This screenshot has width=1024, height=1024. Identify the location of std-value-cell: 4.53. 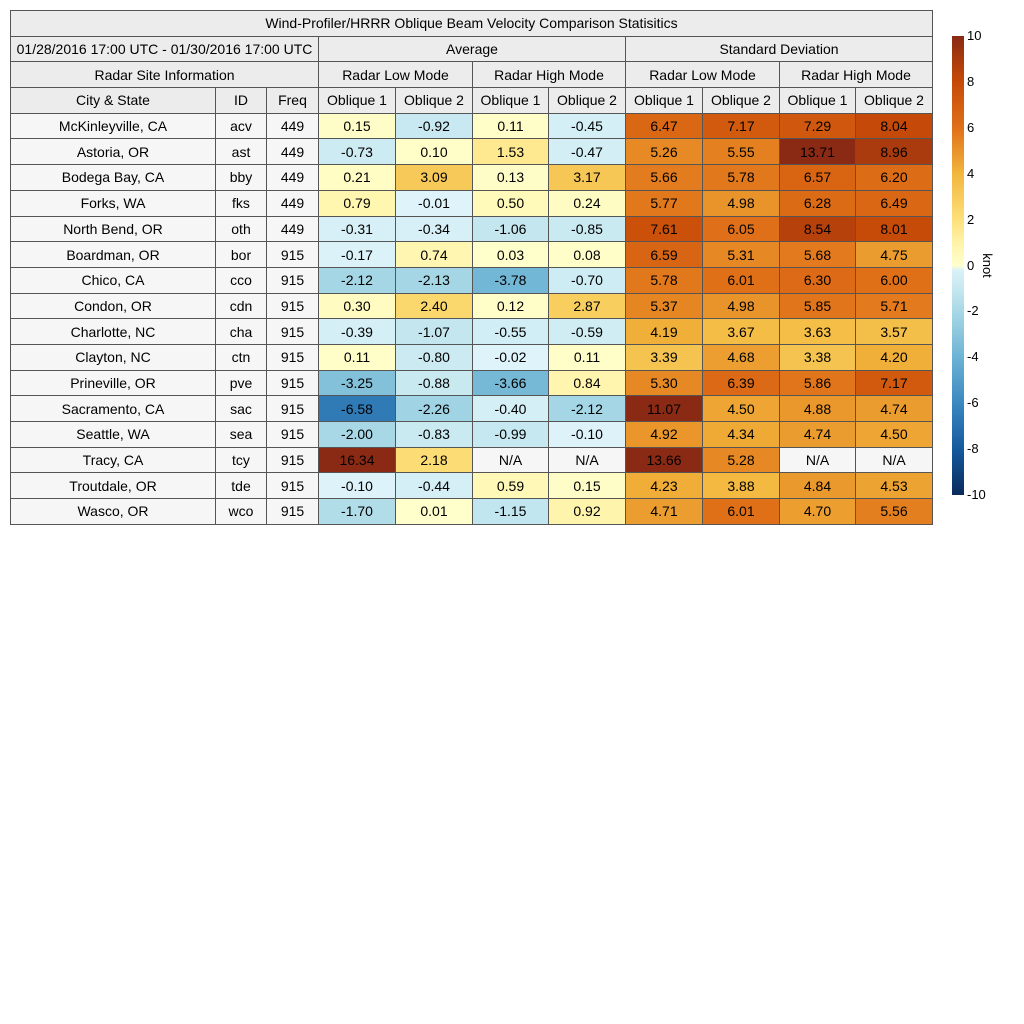
(894, 486).